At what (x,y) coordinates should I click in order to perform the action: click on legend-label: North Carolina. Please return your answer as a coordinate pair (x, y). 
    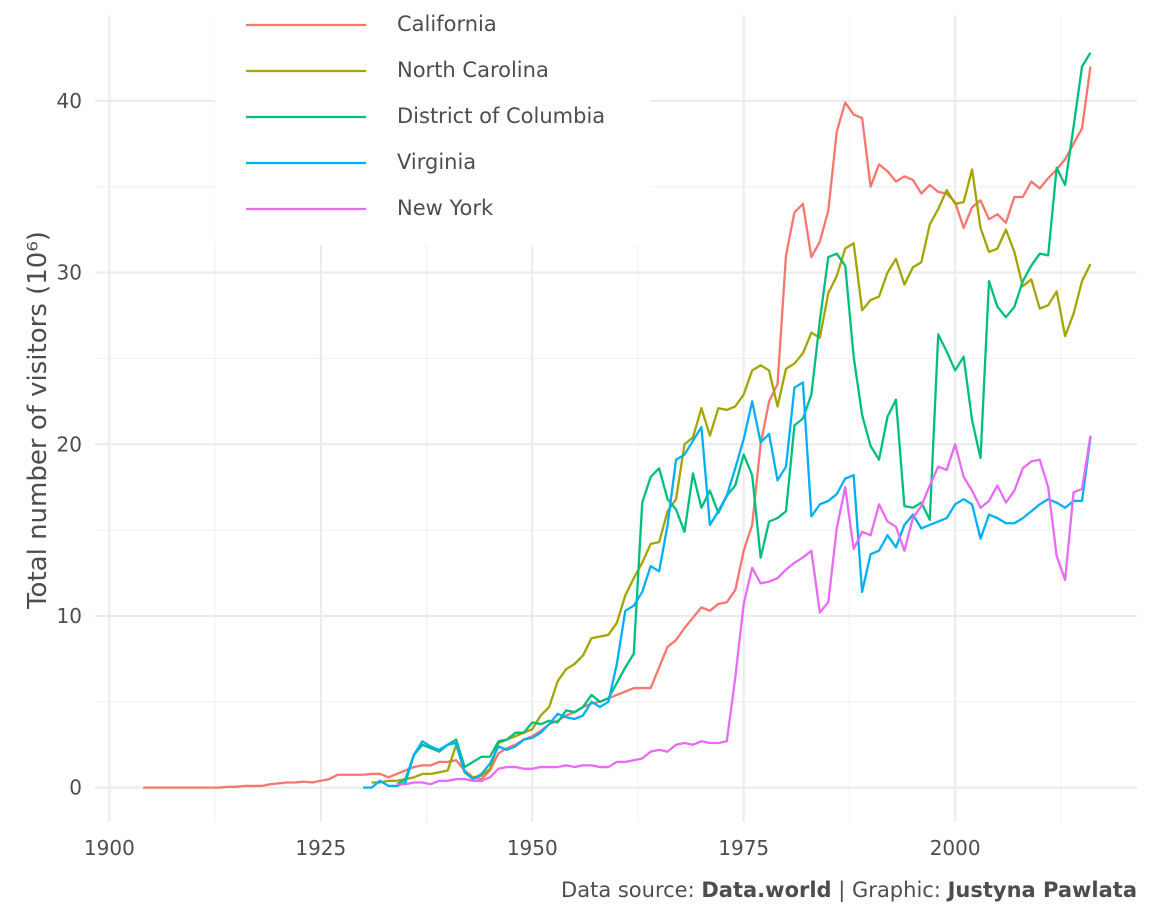
    Looking at the image, I should click on (473, 70).